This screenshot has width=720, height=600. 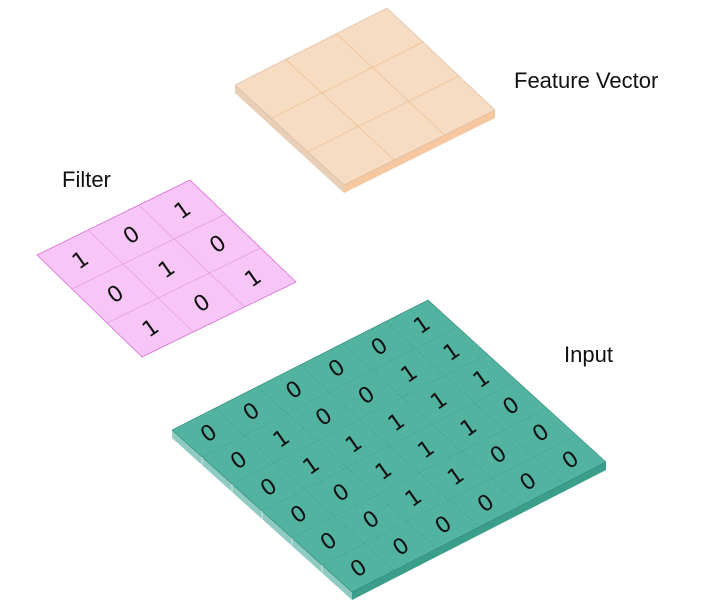 I want to click on feature-vector-side-right, so click(x=419, y=151).